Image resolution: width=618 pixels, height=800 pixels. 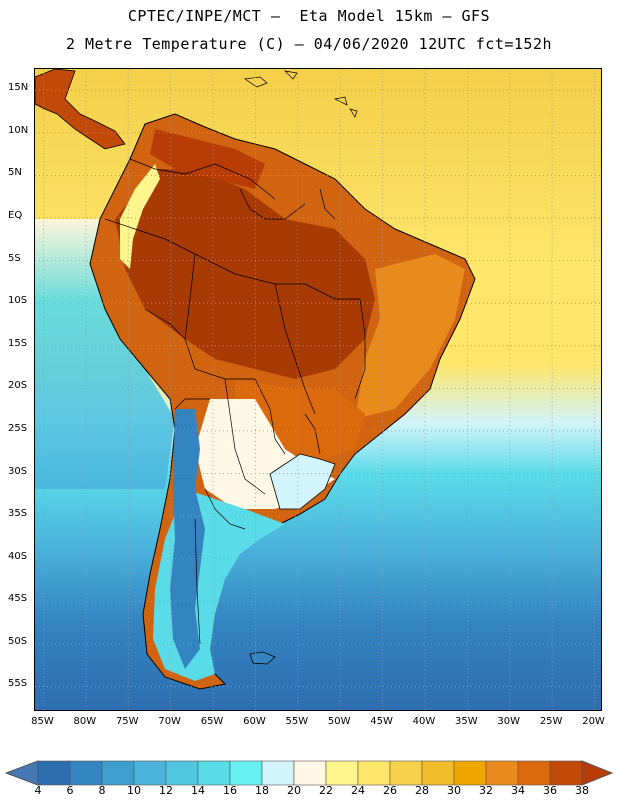 I want to click on andes-north-strip, so click(x=140, y=216).